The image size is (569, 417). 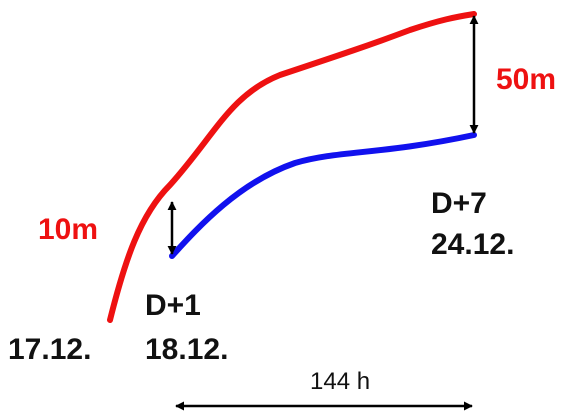 What do you see at coordinates (49, 349) in the screenshot?
I see `label-date-17-12: 17.12.` at bounding box center [49, 349].